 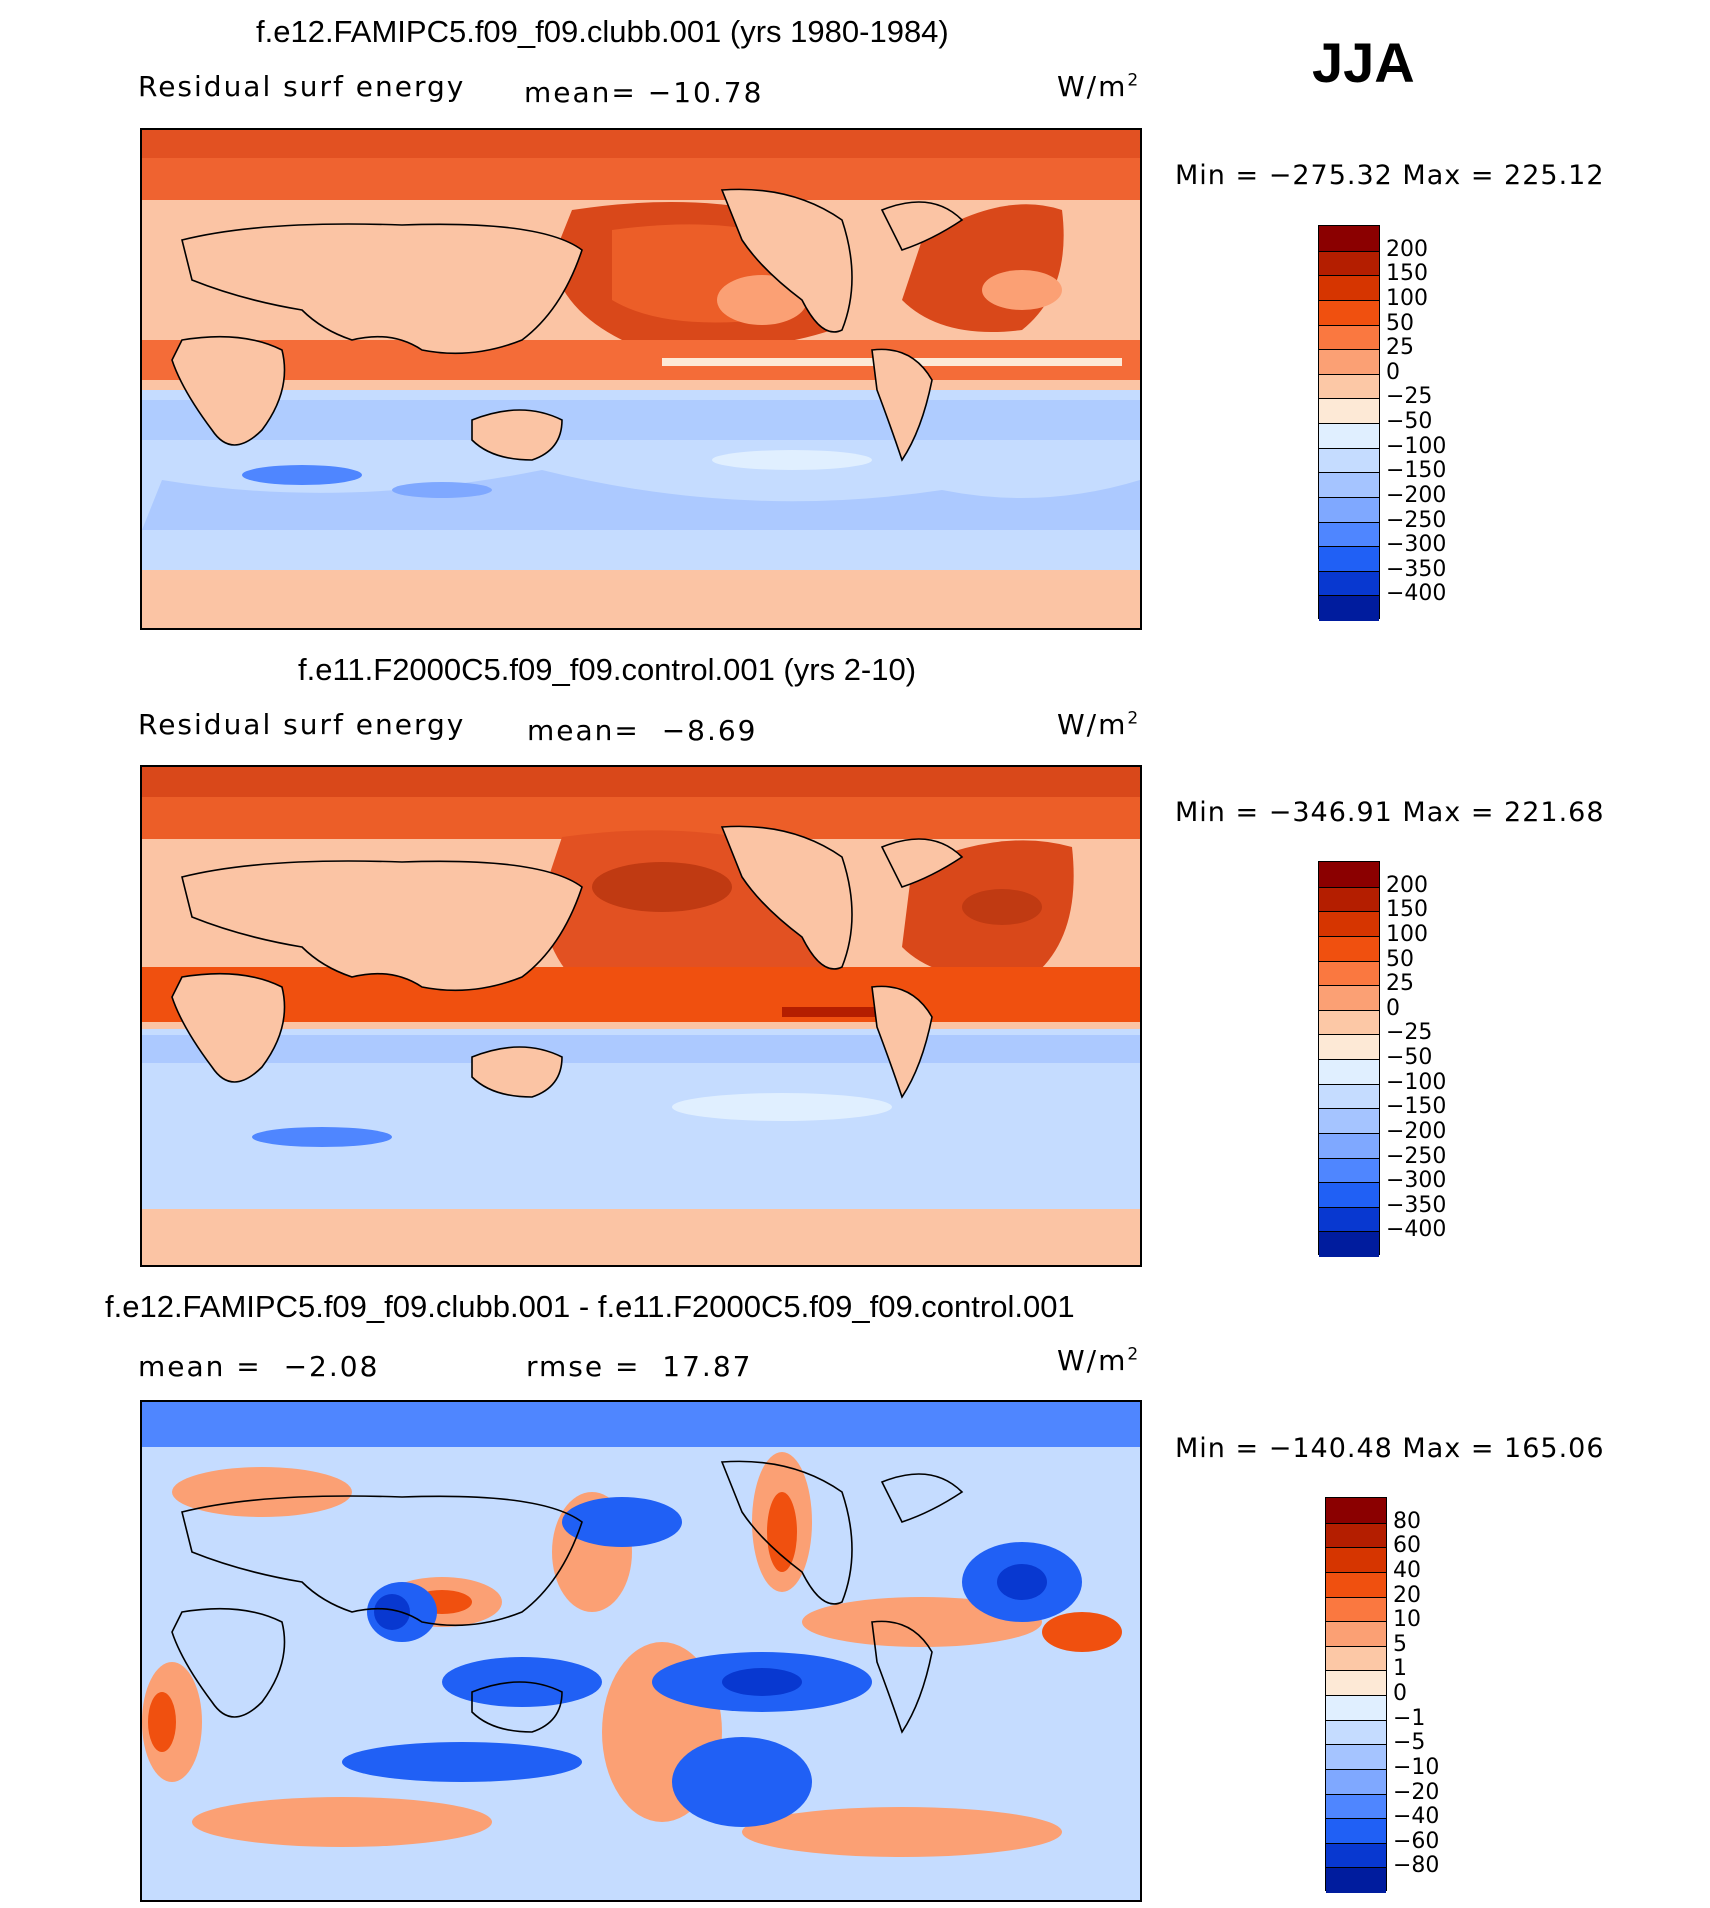 I want to click on panel-2-colorbar-tick-label: −25, so click(x=1409, y=1033).